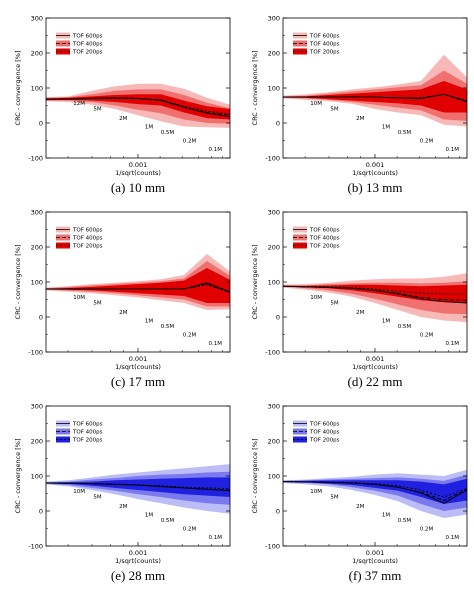 The height and width of the screenshot is (592, 474). I want to click on panel-caption: (a) 10 mm, so click(138, 187).